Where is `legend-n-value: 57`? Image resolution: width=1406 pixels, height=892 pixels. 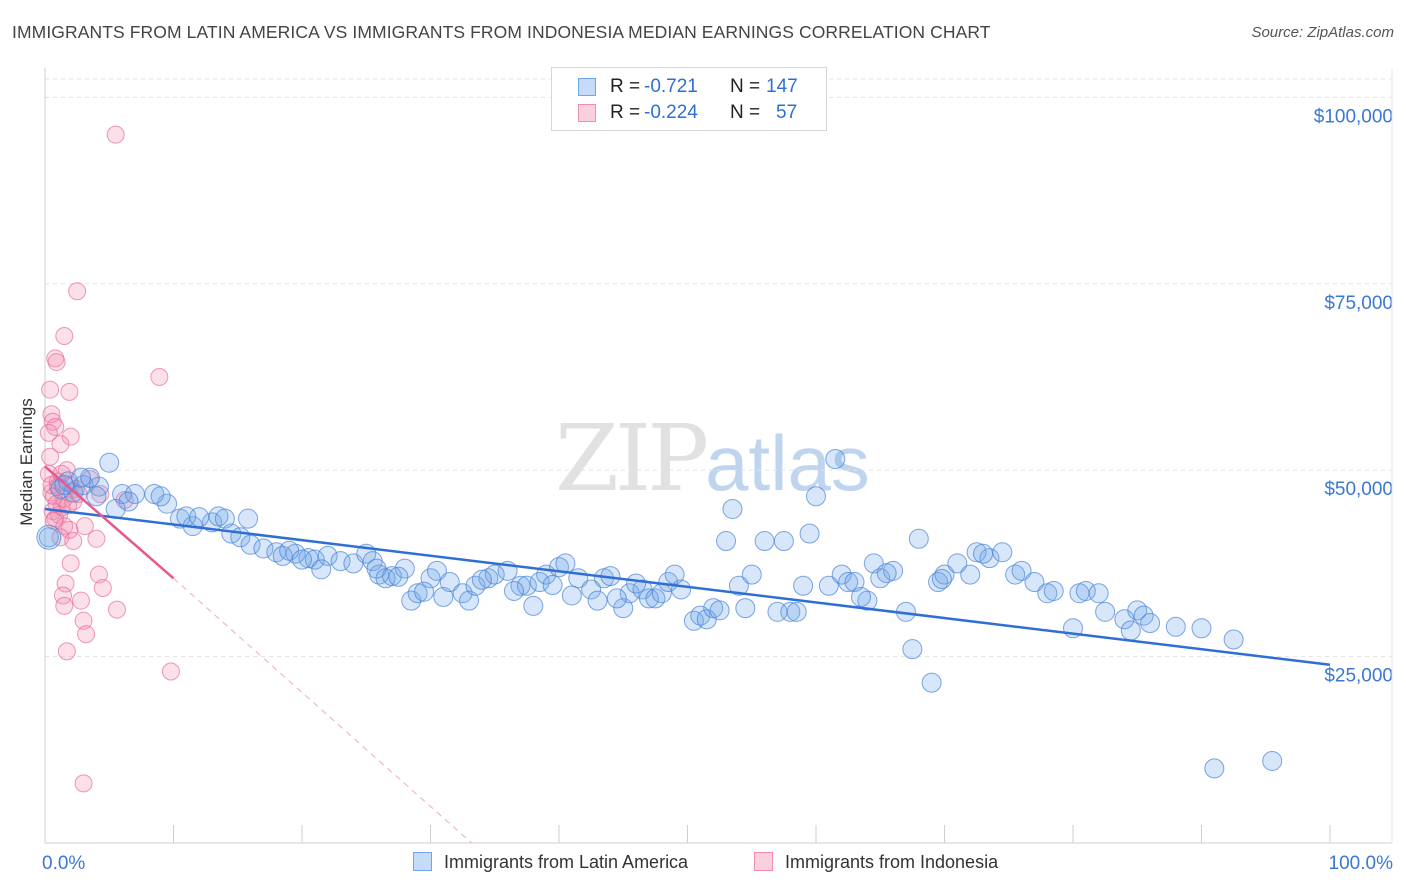
legend-n-value: 57 is located at coordinates (787, 112).